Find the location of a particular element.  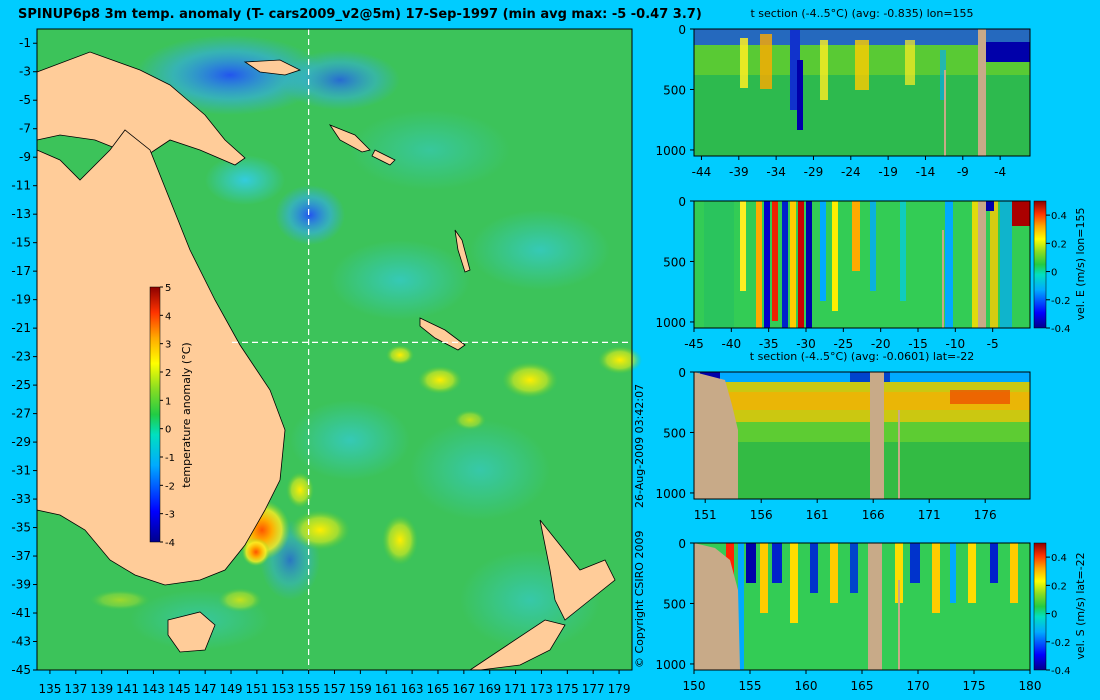

land-new-guinea is located at coordinates (141, 108).